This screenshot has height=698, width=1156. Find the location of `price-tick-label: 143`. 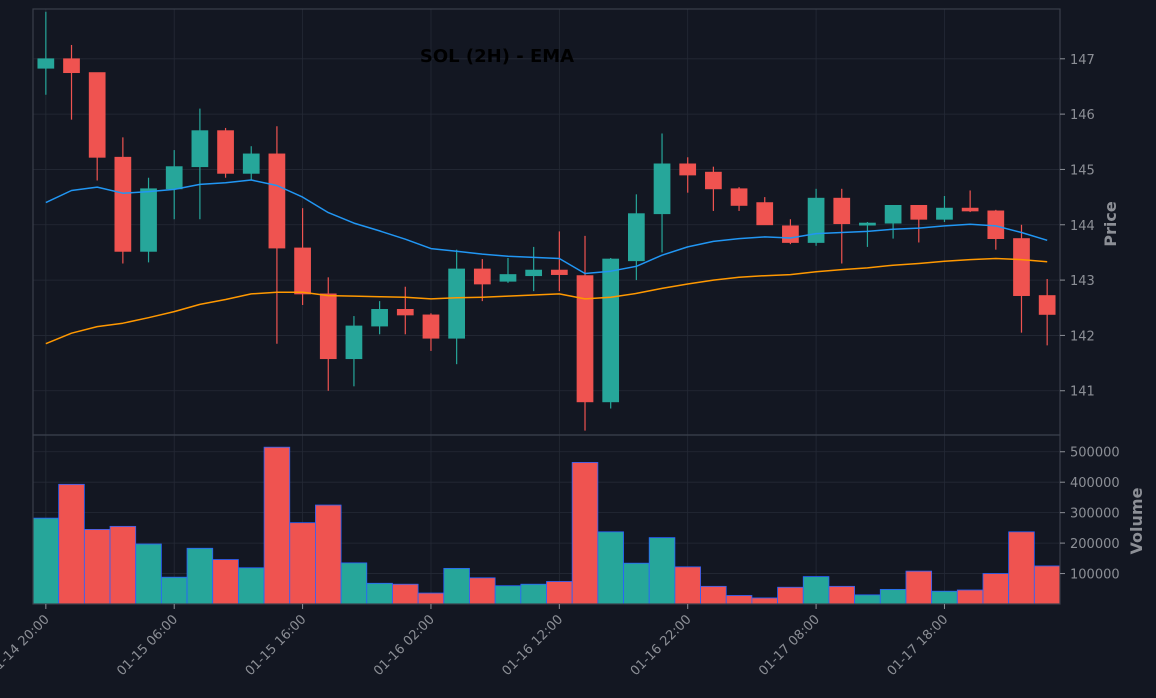

price-tick-label: 143 is located at coordinates (1082, 281).